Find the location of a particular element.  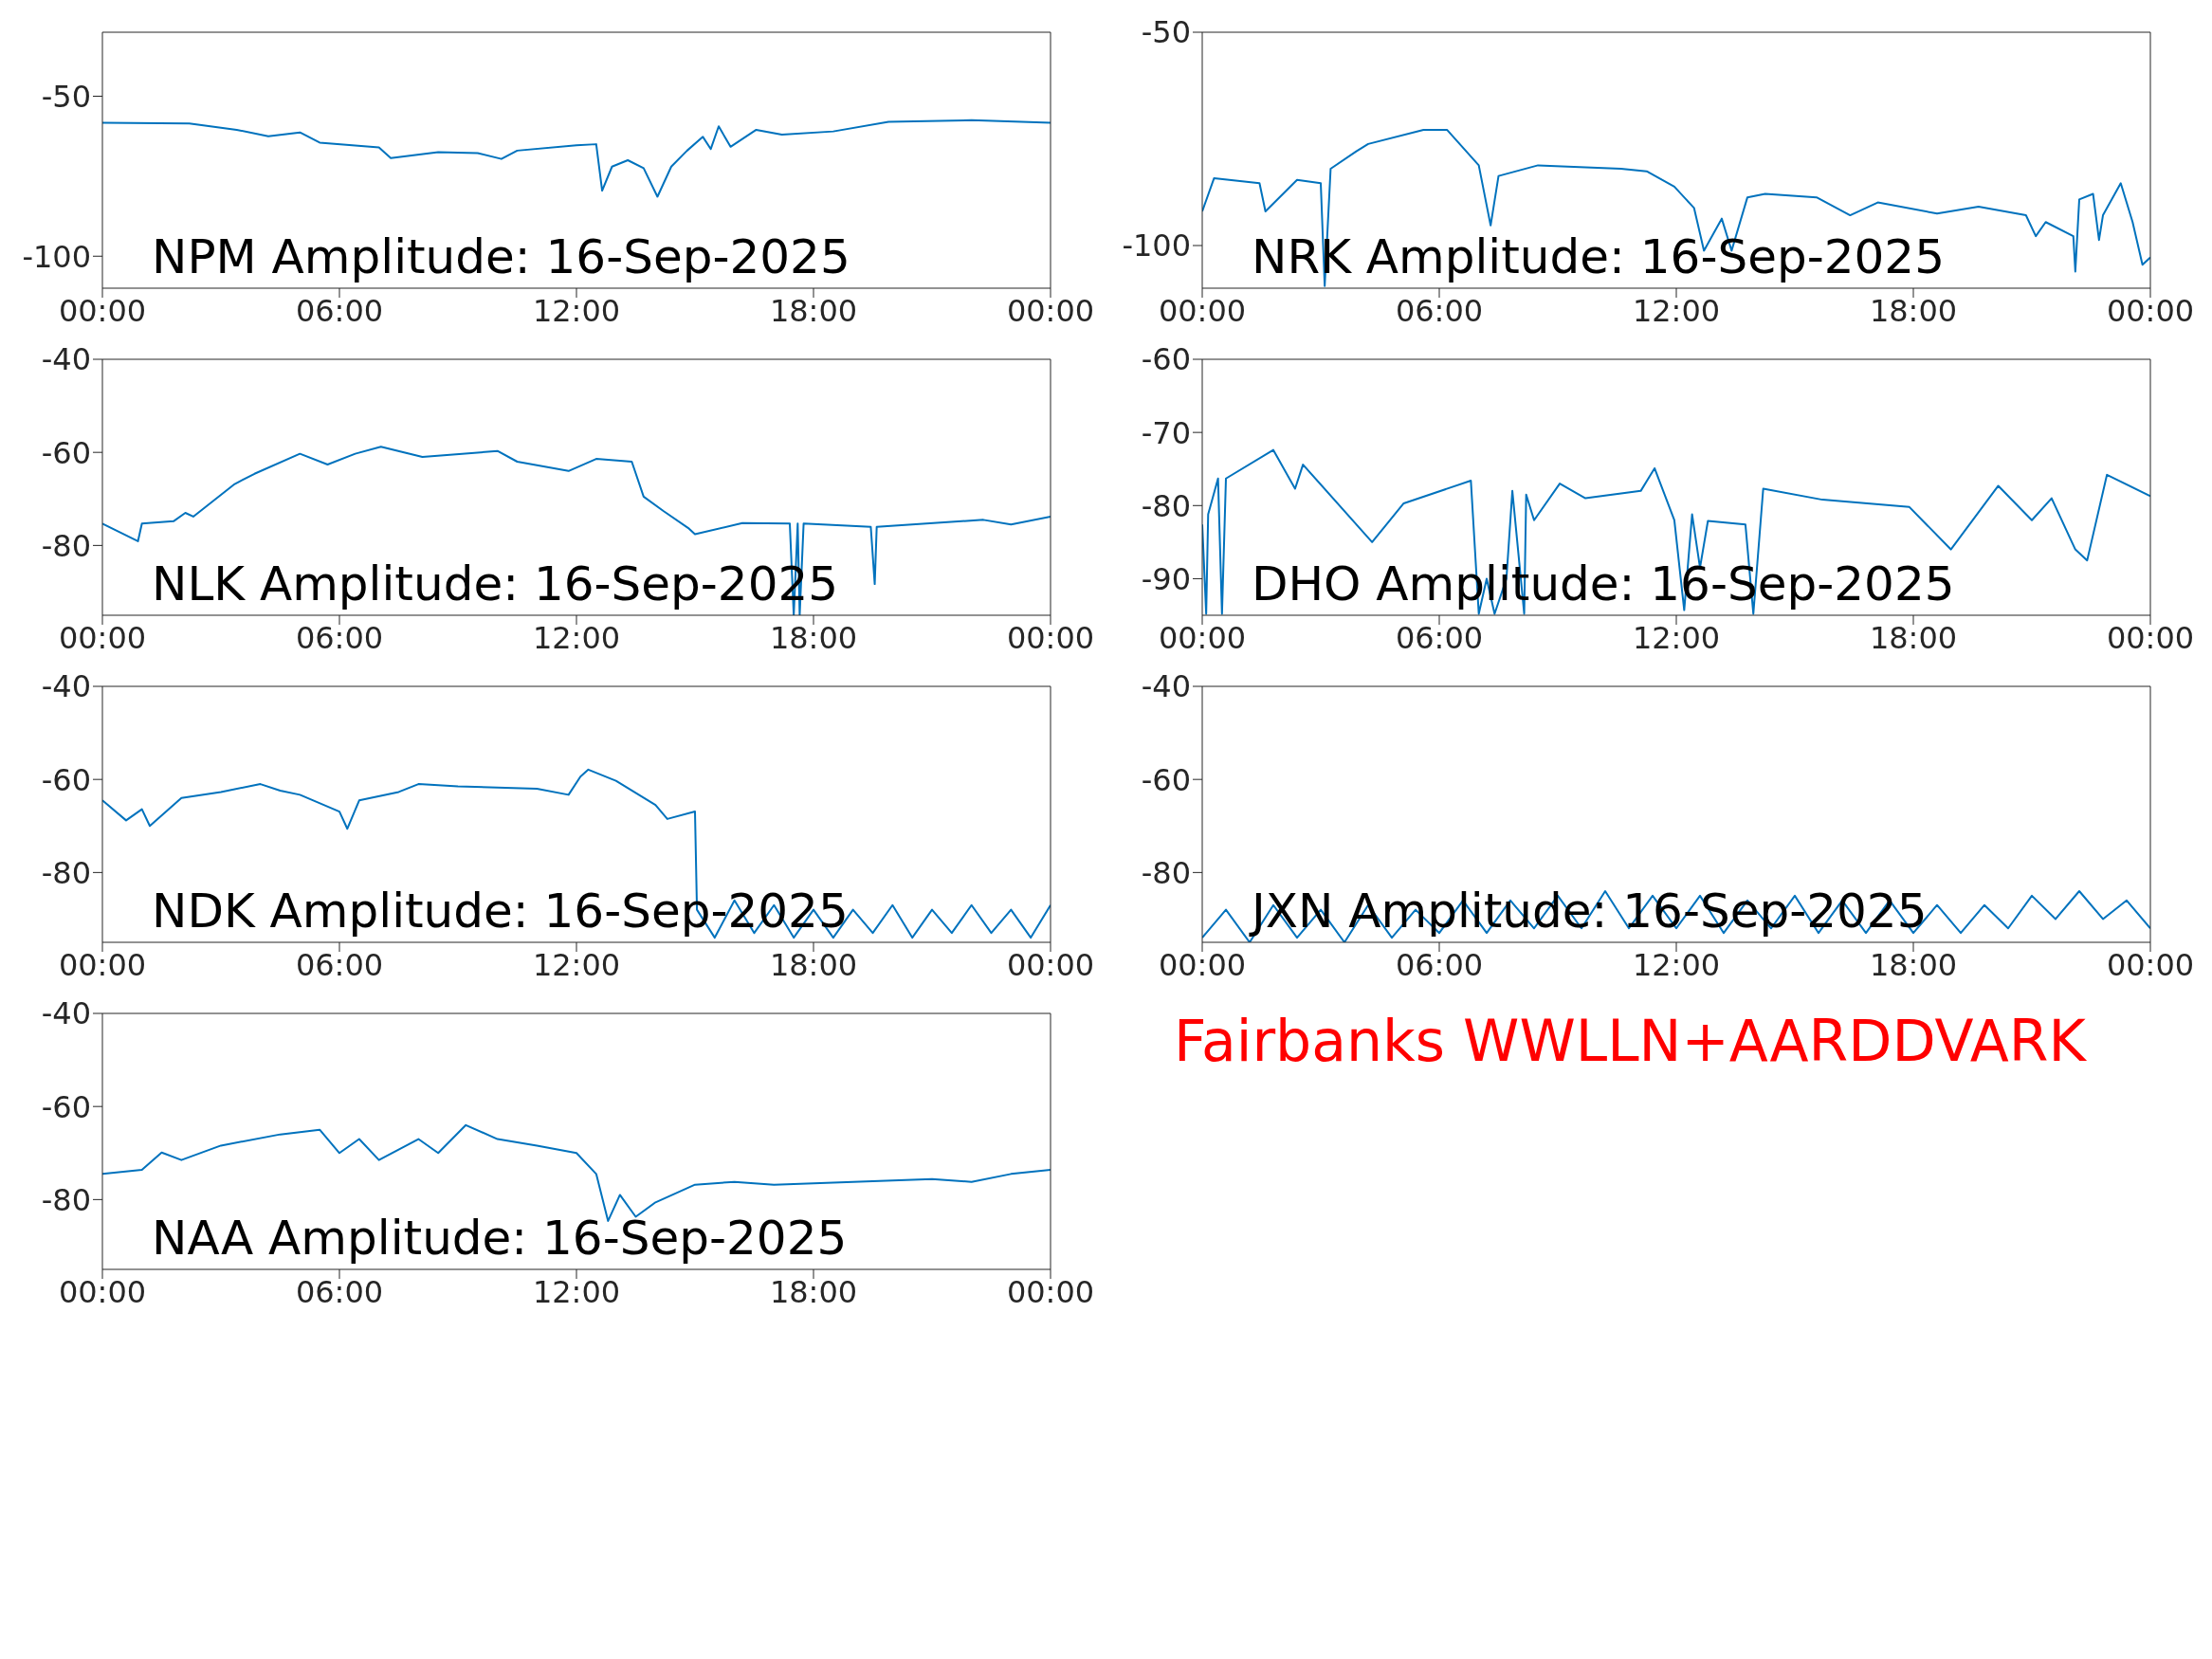

y-tick-label: -90 is located at coordinates (1166, 578).